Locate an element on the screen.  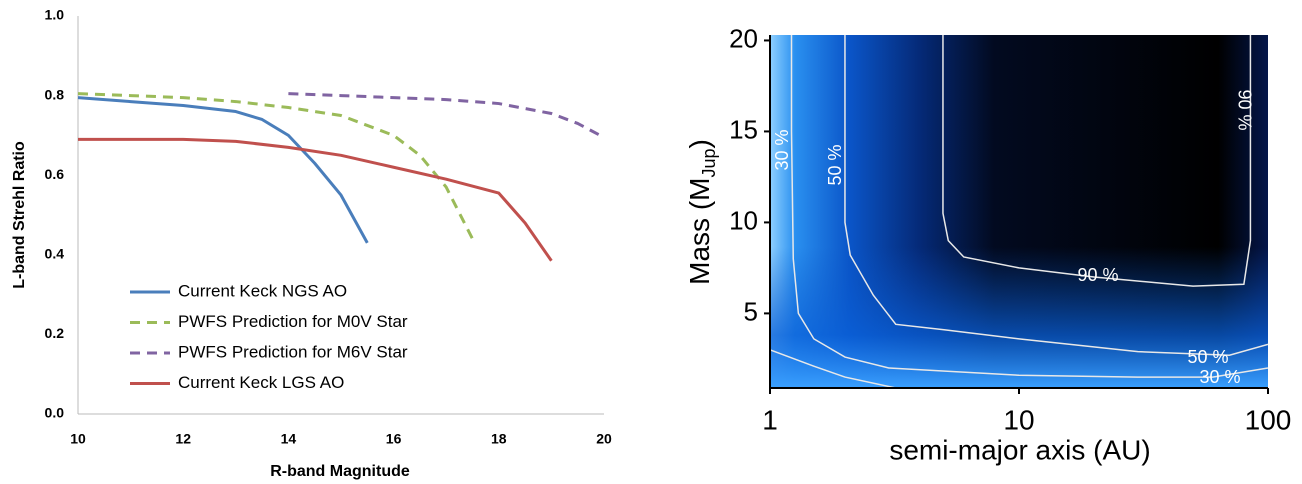
legend-label: Current Keck NGS AO is located at coordinates (262, 290).